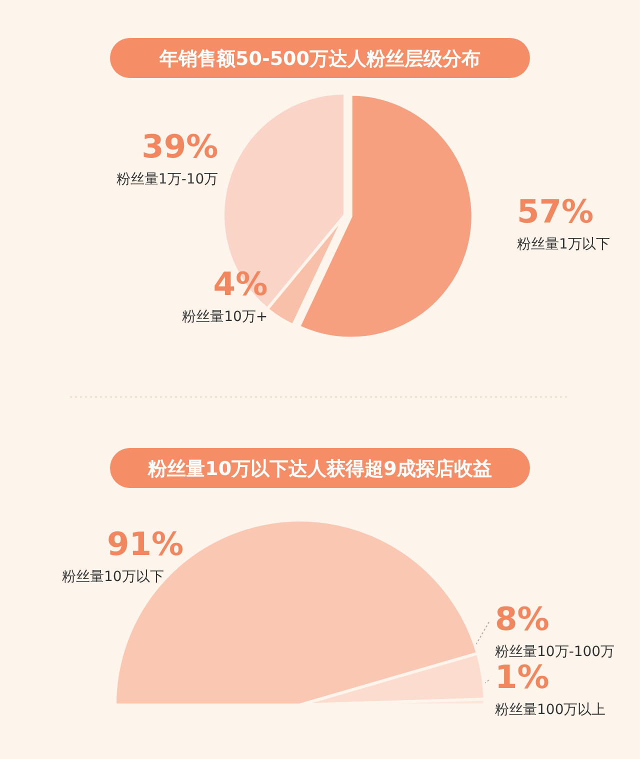  I want to click on slice-label: 粉丝量100万以上, so click(550, 710).